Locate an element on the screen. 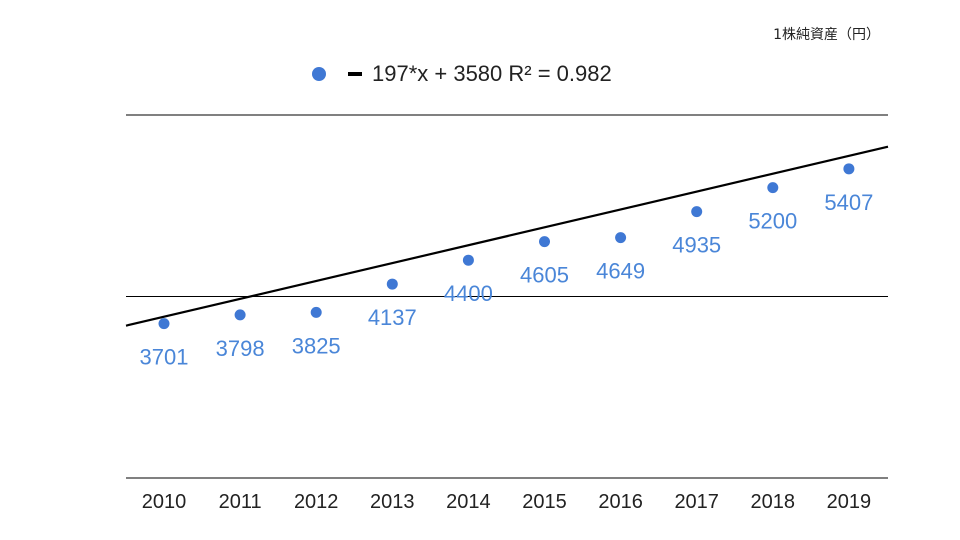 This screenshot has height=540, width=960. data-point-2013 is located at coordinates (392, 284).